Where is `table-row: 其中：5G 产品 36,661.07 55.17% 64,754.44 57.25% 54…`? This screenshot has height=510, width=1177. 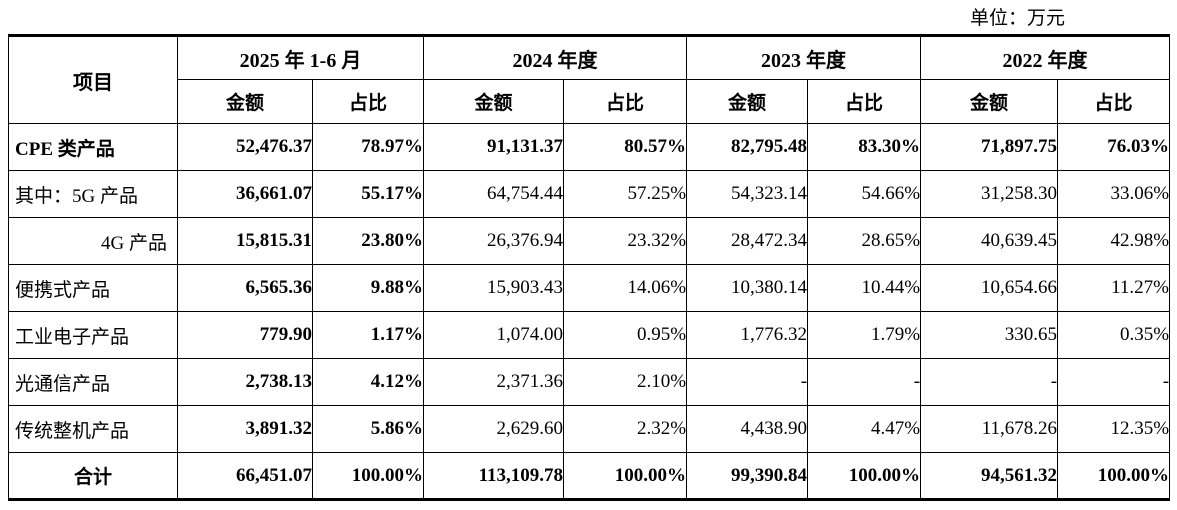
table-row: 其中：5G 产品 36,661.07 55.17% 64,754.44 57.25% 54… is located at coordinates (589, 194).